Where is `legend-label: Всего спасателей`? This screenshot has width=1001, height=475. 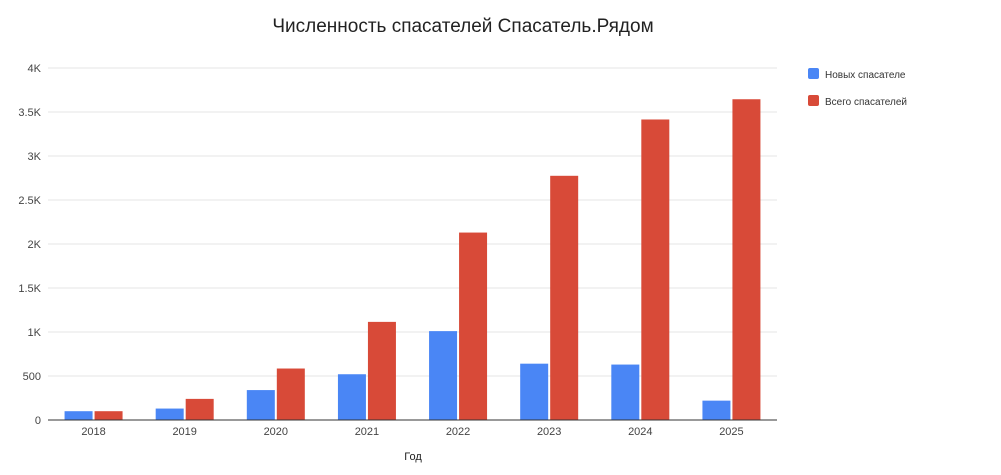
legend-label: Всего спасателей is located at coordinates (866, 102).